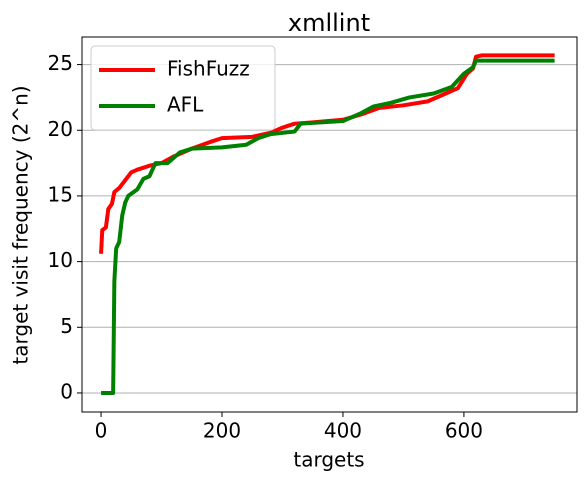 The width and height of the screenshot is (585, 487). I want to click on x-tick-label: 200, so click(222, 431).